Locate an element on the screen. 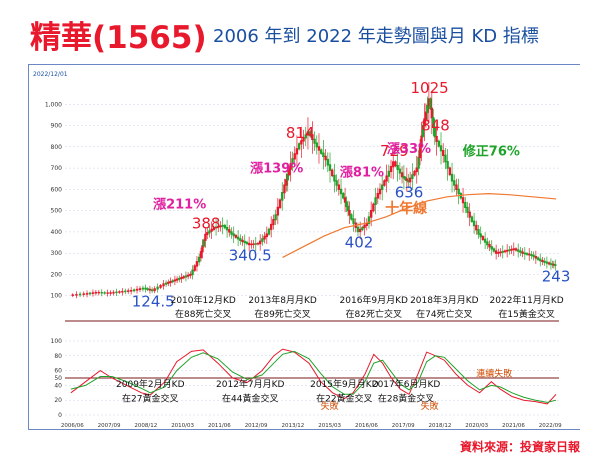  price-ytick-label: 200 is located at coordinates (57, 274).